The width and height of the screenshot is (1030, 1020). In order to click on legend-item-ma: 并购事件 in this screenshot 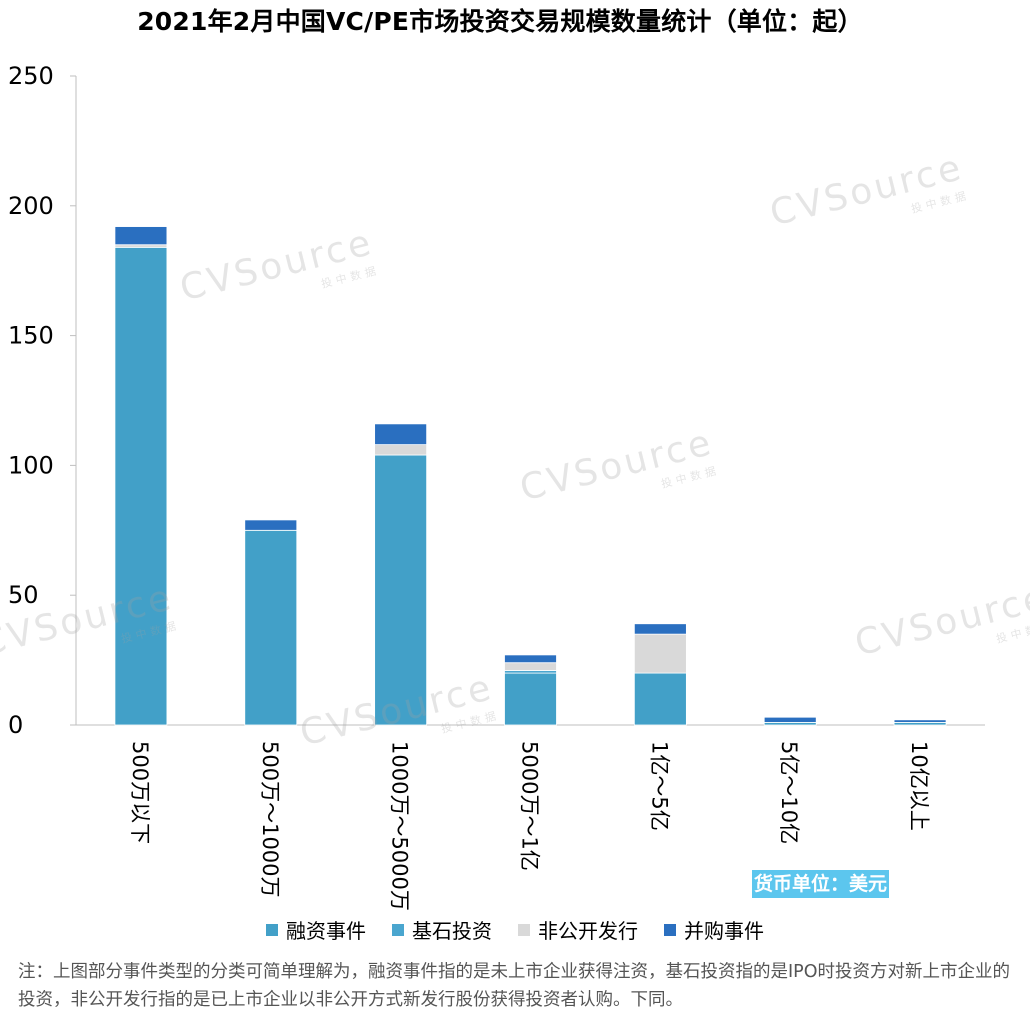, I will do `click(714, 929)`.